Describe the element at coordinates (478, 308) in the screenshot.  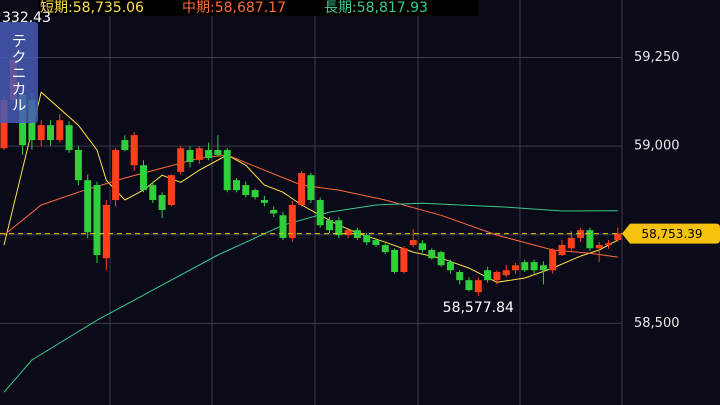
I see `low-annotation: 58,577.84` at that location.